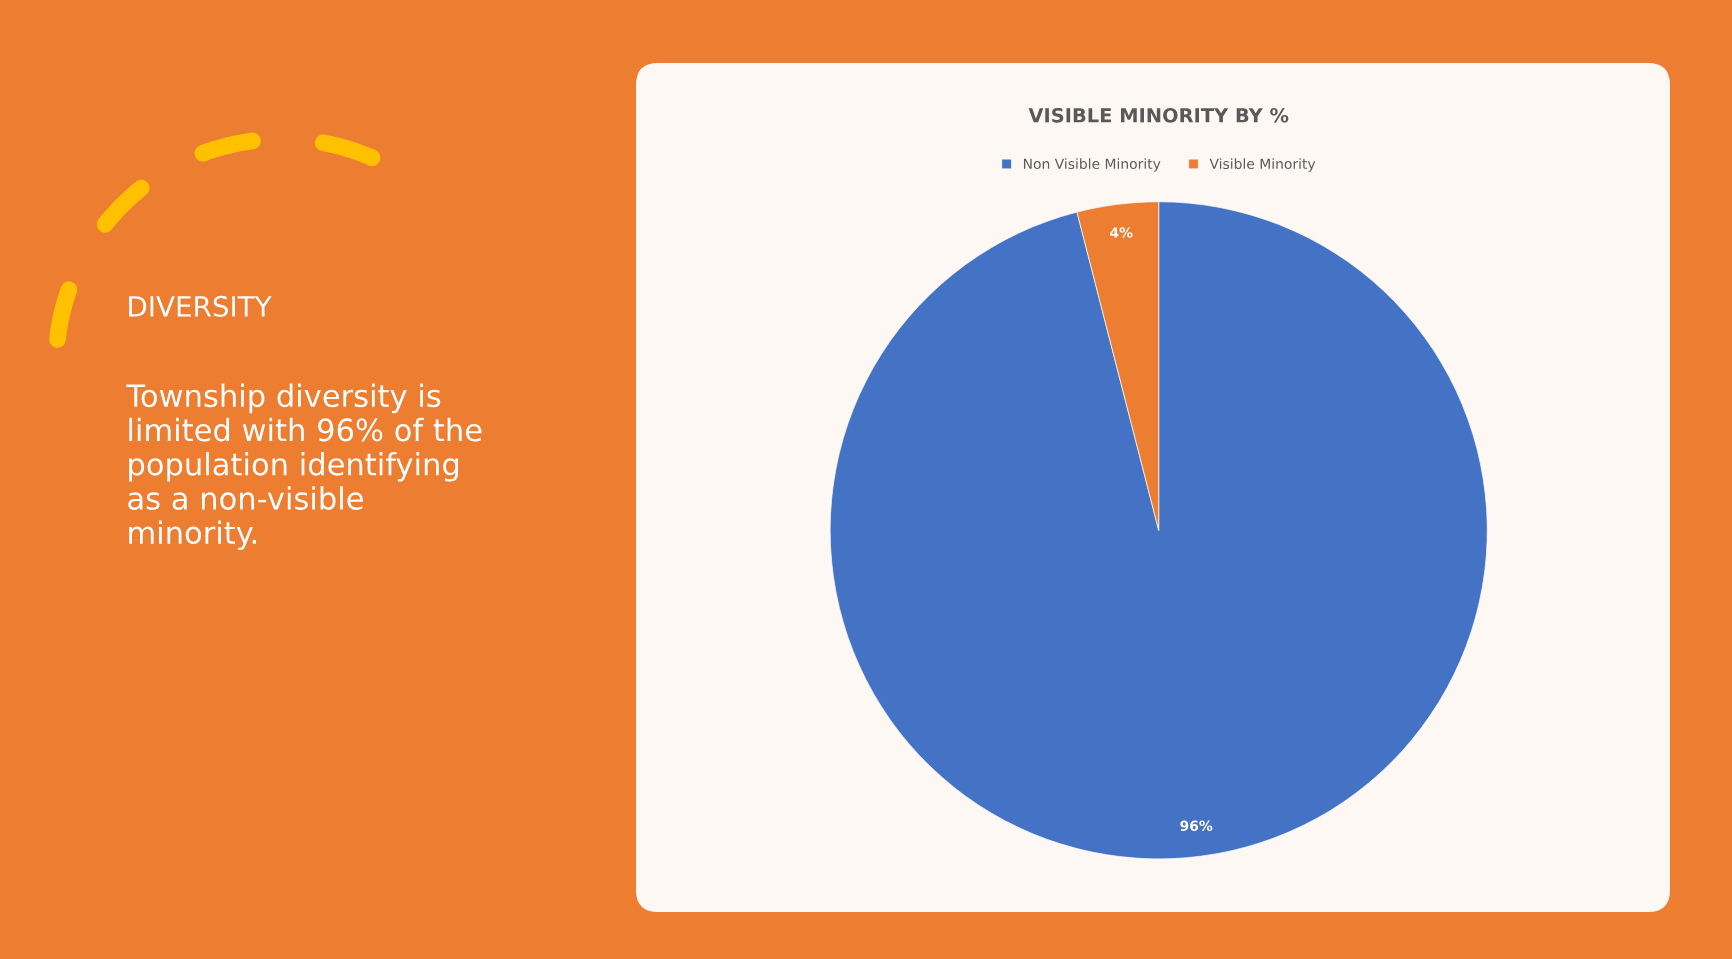 This screenshot has width=1732, height=959. I want to click on chart-title: VISIBLE MINORITY BY %, so click(1158, 115).